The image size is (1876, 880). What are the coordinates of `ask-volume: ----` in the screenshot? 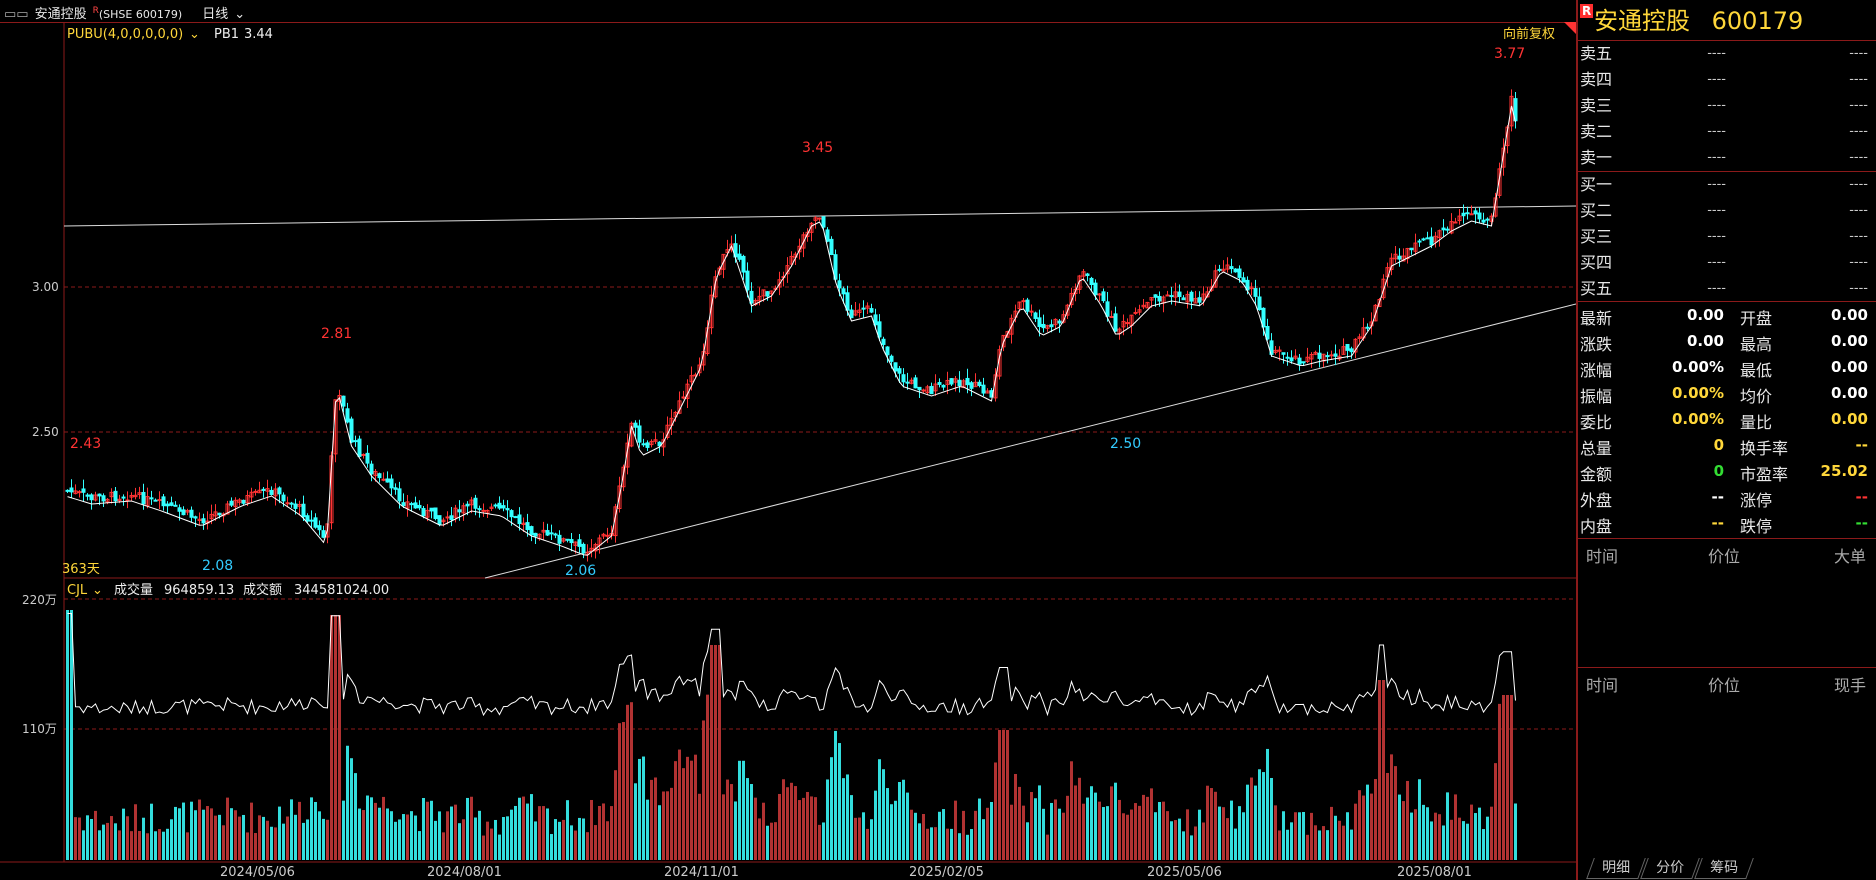 It's located at (1858, 105).